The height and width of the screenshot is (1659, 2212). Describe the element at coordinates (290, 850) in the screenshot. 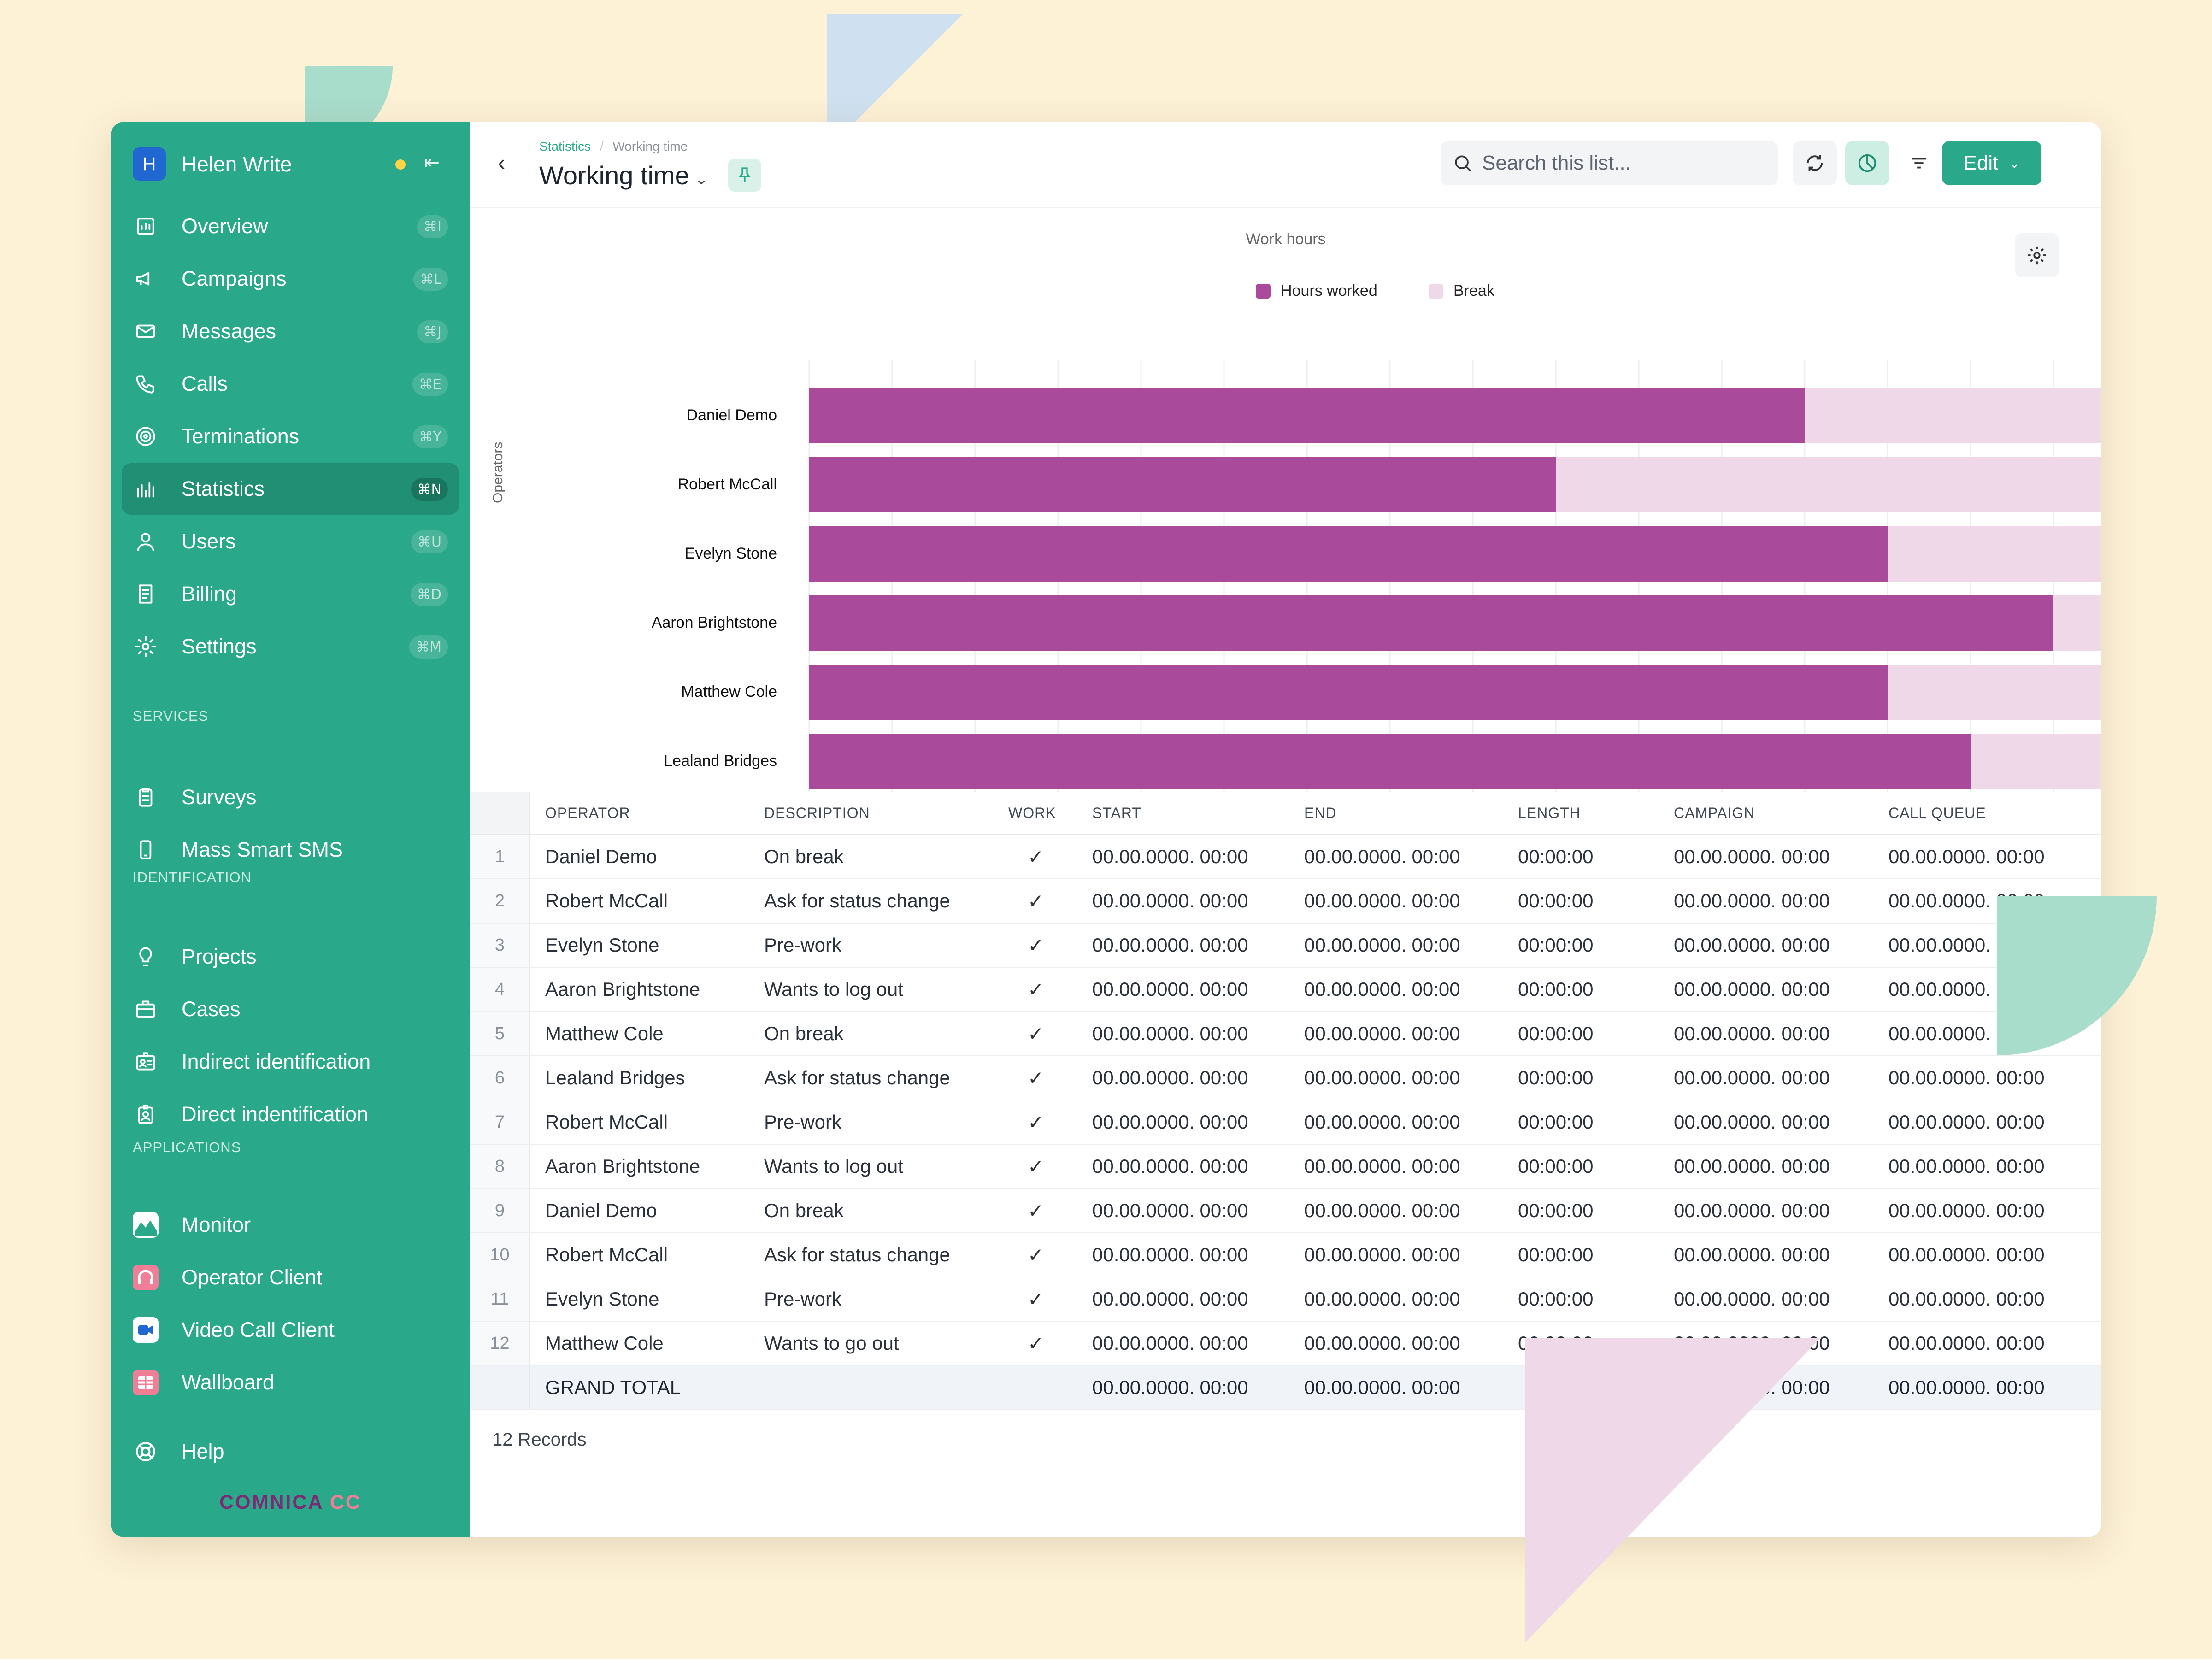

I see `nav-item-mass-smart-sms: Mass Smart SMS` at that location.